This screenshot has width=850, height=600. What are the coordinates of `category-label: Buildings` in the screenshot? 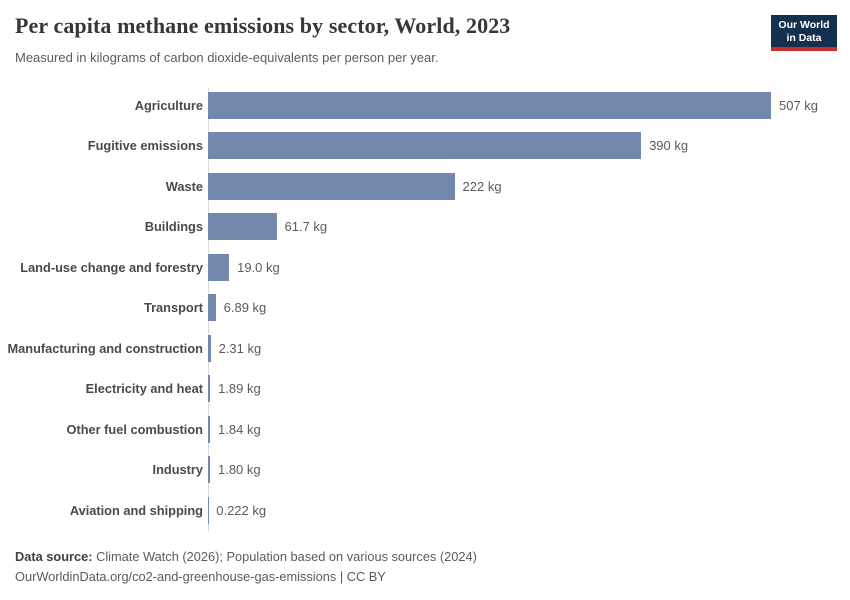 It's located at (173, 227).